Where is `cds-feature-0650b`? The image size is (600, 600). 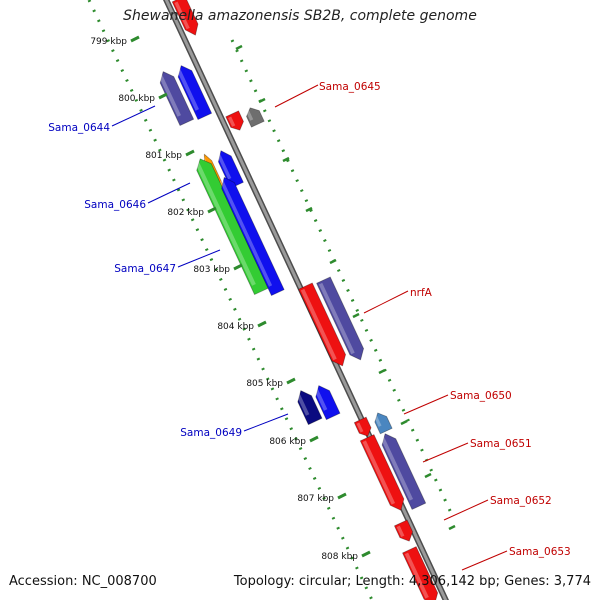
cds-feature-0650b is located at coordinates (383, 423).